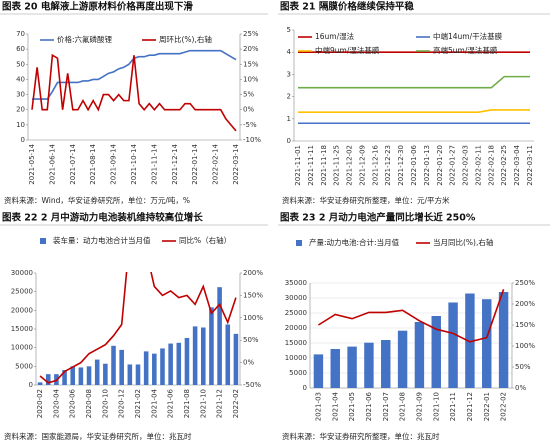  What do you see at coordinates (102, 240) in the screenshot?
I see `legend-label: 装车量：动力电池合计当月值` at bounding box center [102, 240].